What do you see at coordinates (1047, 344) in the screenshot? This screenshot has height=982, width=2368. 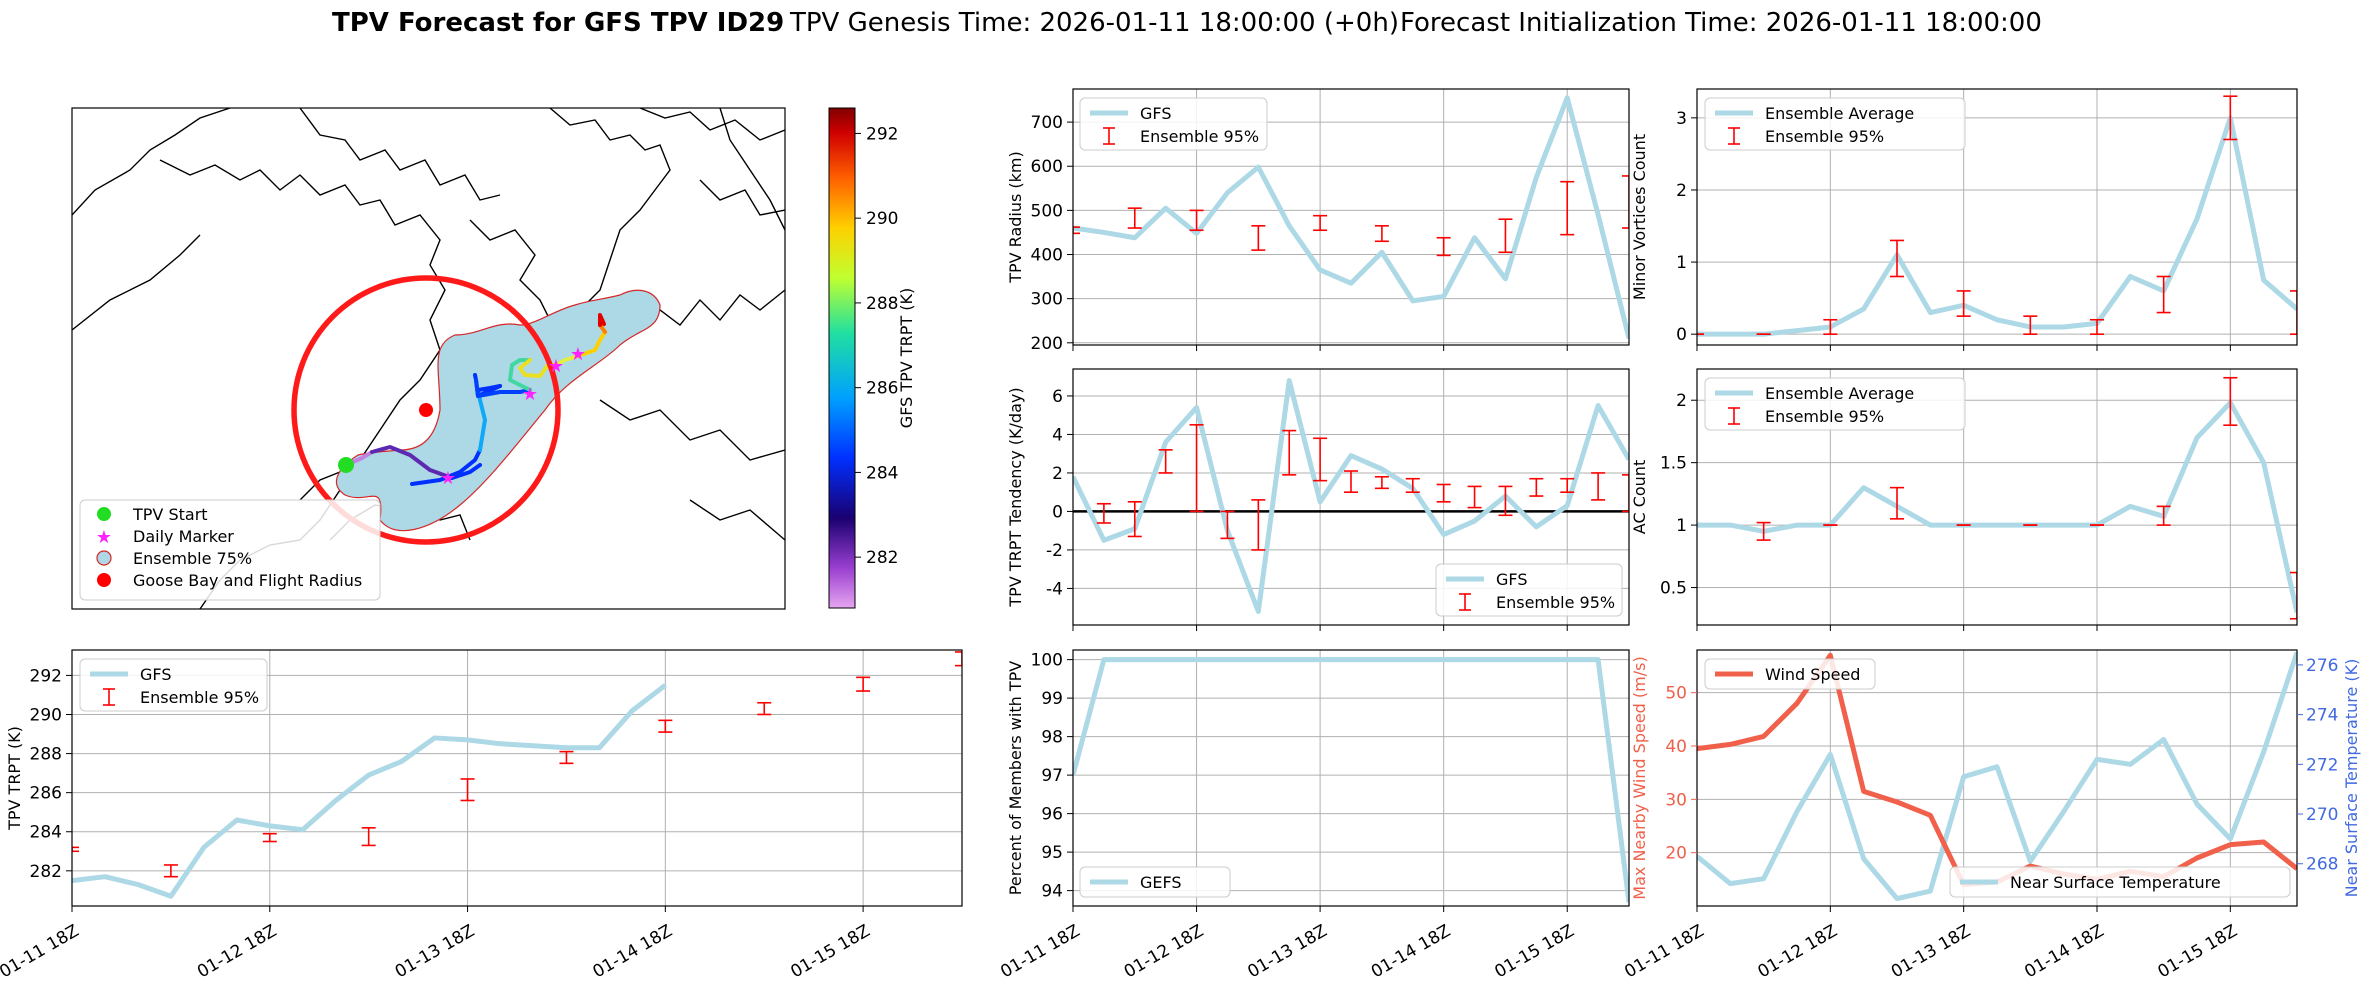 I see `y-tick-label: 200` at bounding box center [1047, 344].